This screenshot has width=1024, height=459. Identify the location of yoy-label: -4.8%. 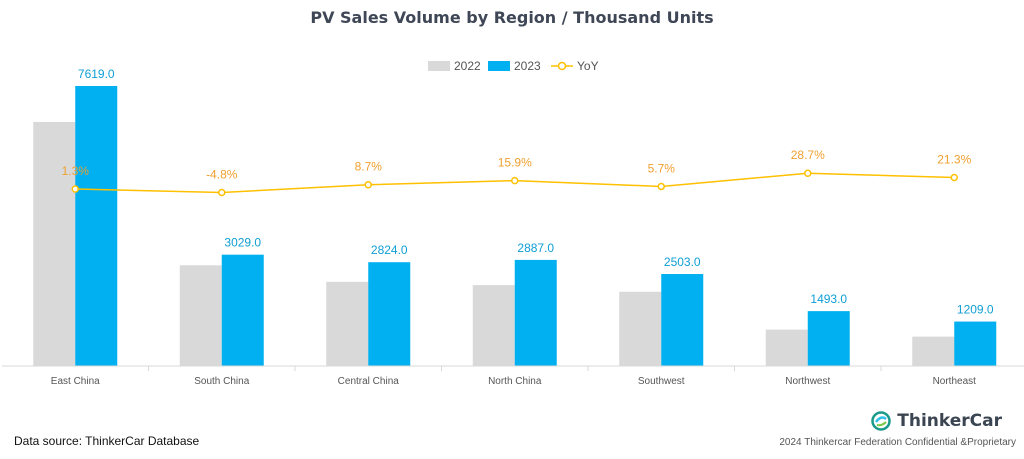
(222, 175).